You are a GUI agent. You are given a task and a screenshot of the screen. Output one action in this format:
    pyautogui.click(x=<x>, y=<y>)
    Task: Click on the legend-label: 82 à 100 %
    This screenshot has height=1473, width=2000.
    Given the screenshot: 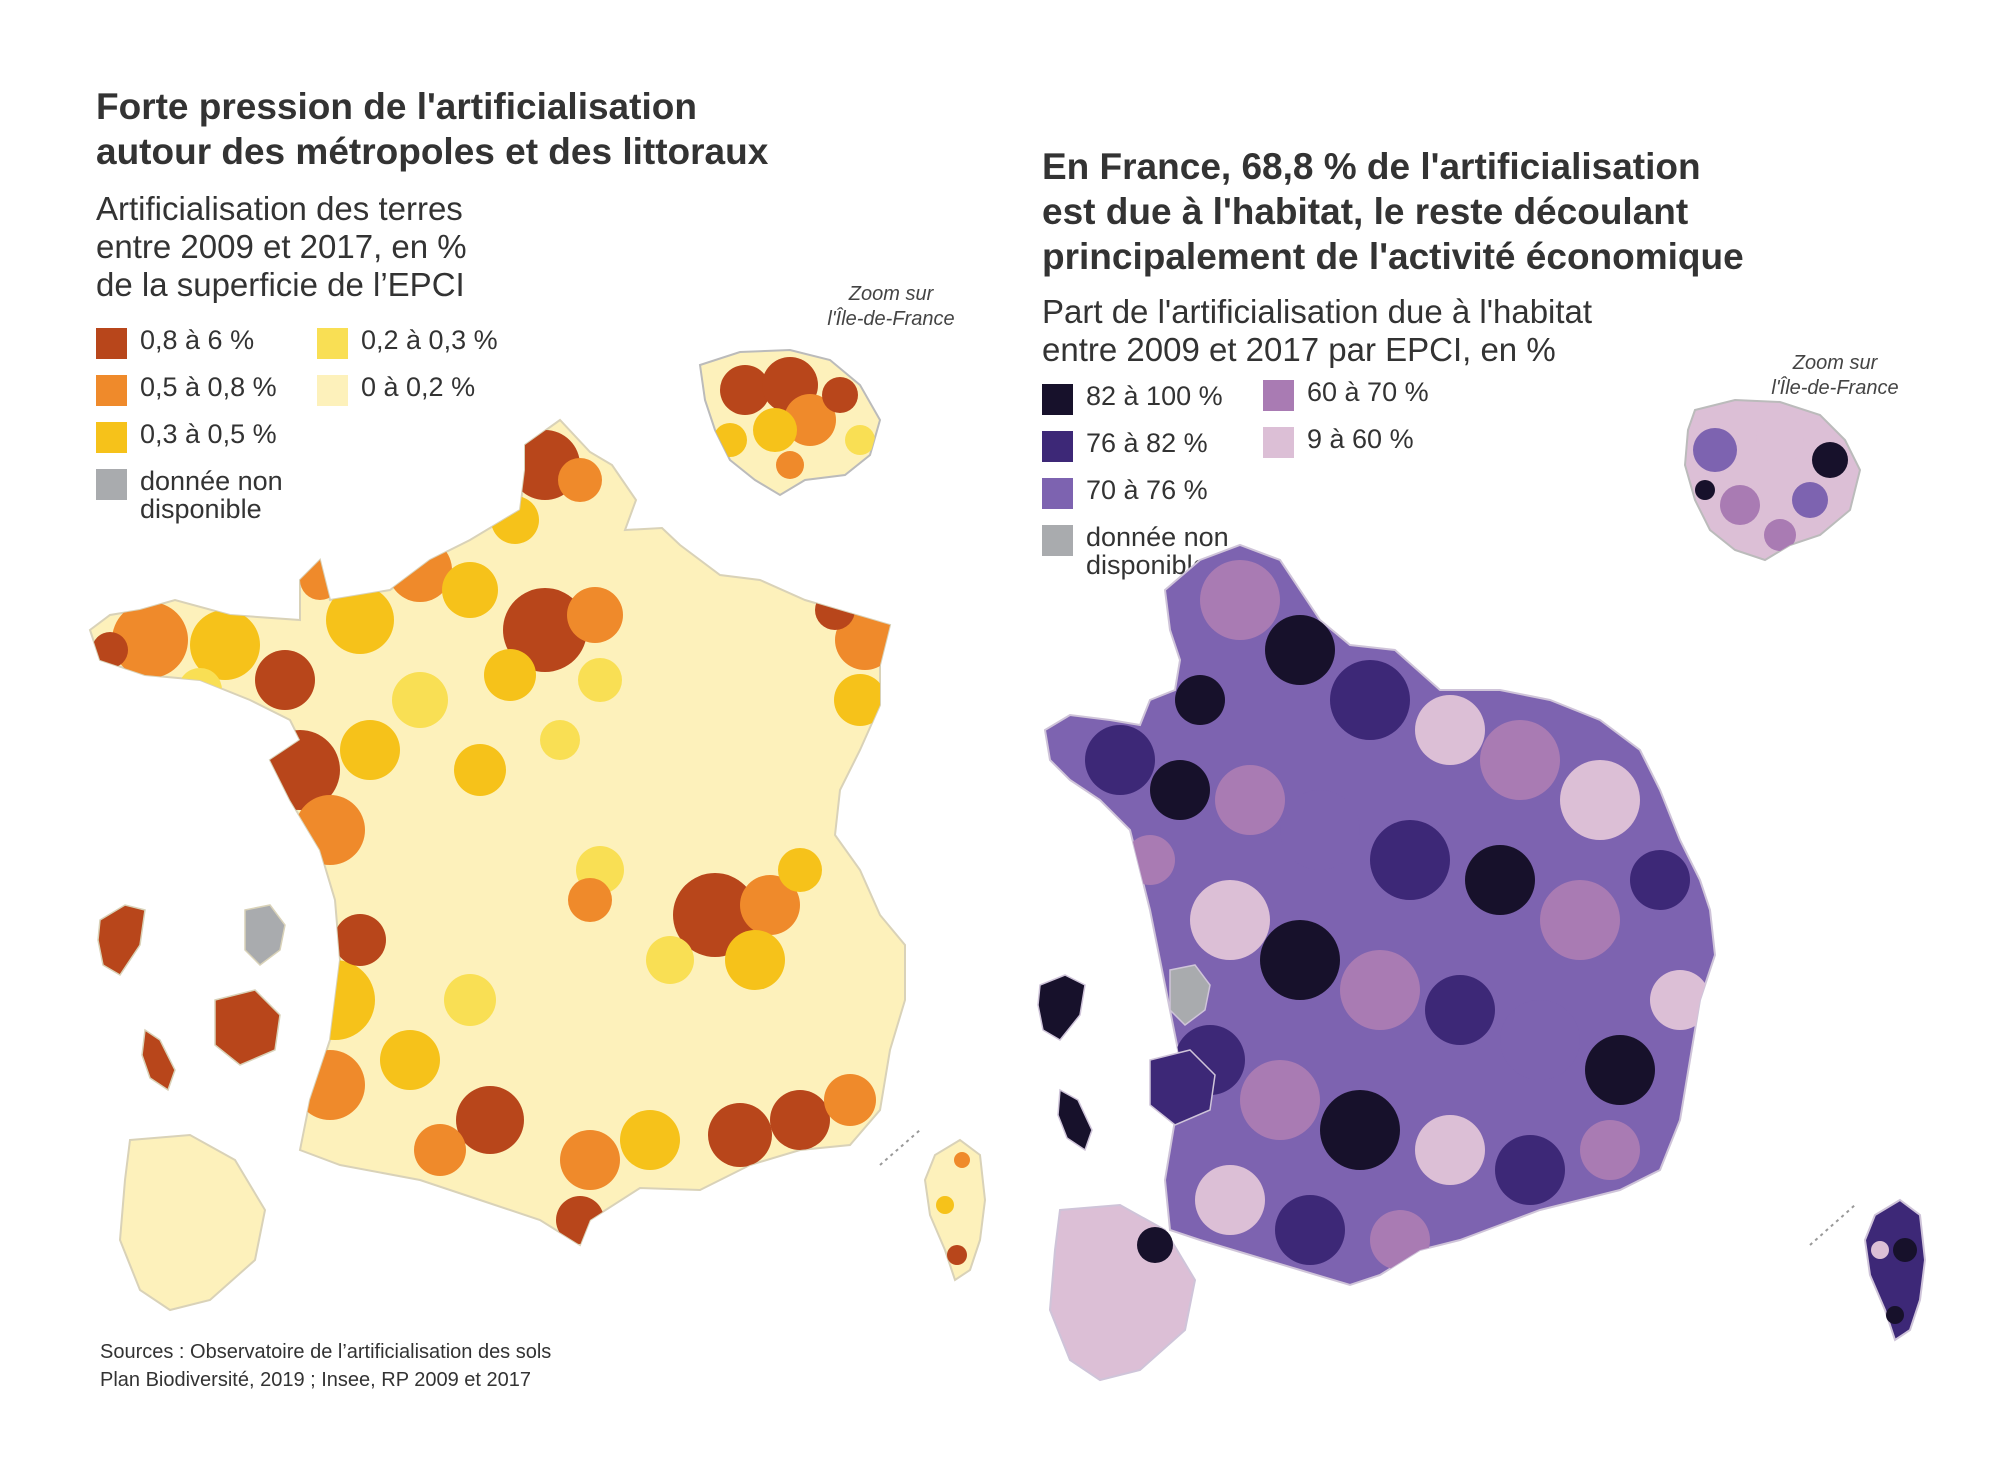 What is the action you would take?
    pyautogui.click(x=1154, y=396)
    